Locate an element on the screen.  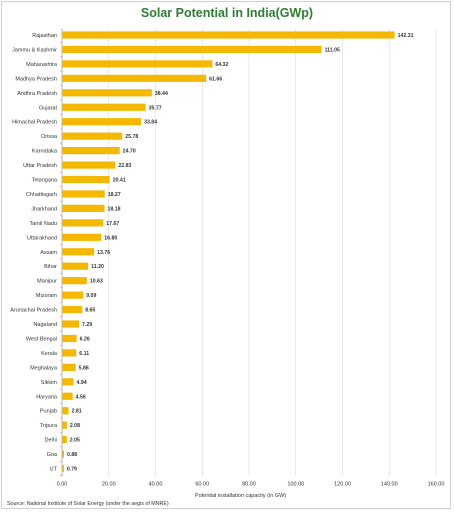
data-label: 2.05 is located at coordinates (75, 441).